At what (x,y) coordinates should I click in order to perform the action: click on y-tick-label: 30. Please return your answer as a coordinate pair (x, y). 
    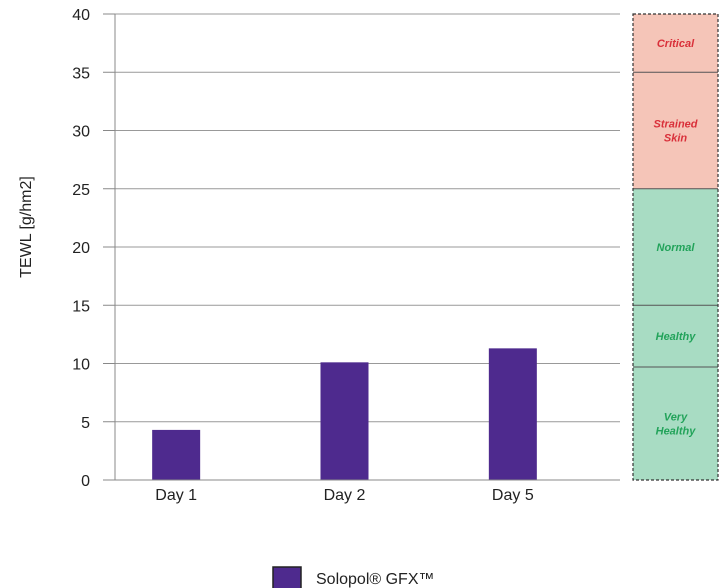
    Looking at the image, I should click on (81, 132).